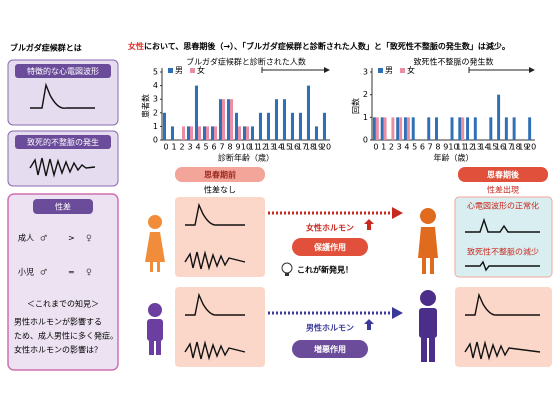  Describe the element at coordinates (503, 237) in the screenshot. I see `after-female-panel` at that location.